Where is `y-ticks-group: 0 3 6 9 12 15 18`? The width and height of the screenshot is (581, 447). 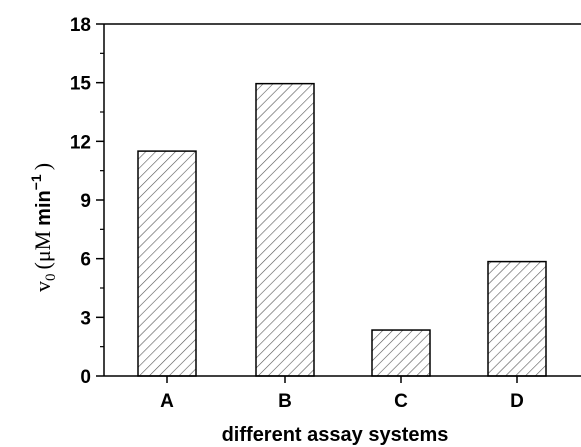 y-ticks-group: 0 3 6 9 12 15 18 is located at coordinates (87, 201).